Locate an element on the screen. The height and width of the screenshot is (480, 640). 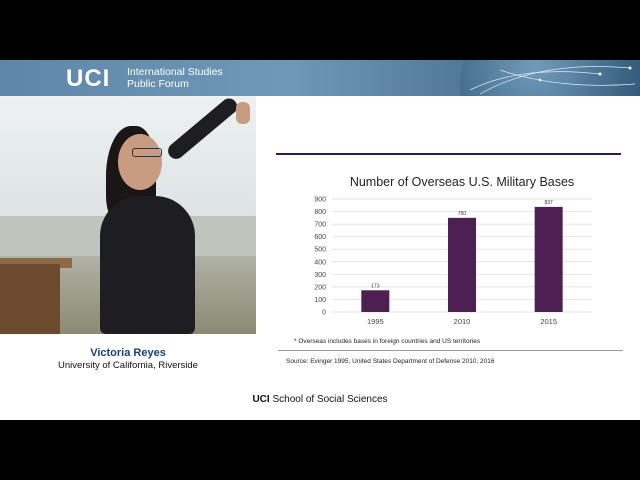
speaker-affiliation: University of California, Riverside is located at coordinates (128, 365).